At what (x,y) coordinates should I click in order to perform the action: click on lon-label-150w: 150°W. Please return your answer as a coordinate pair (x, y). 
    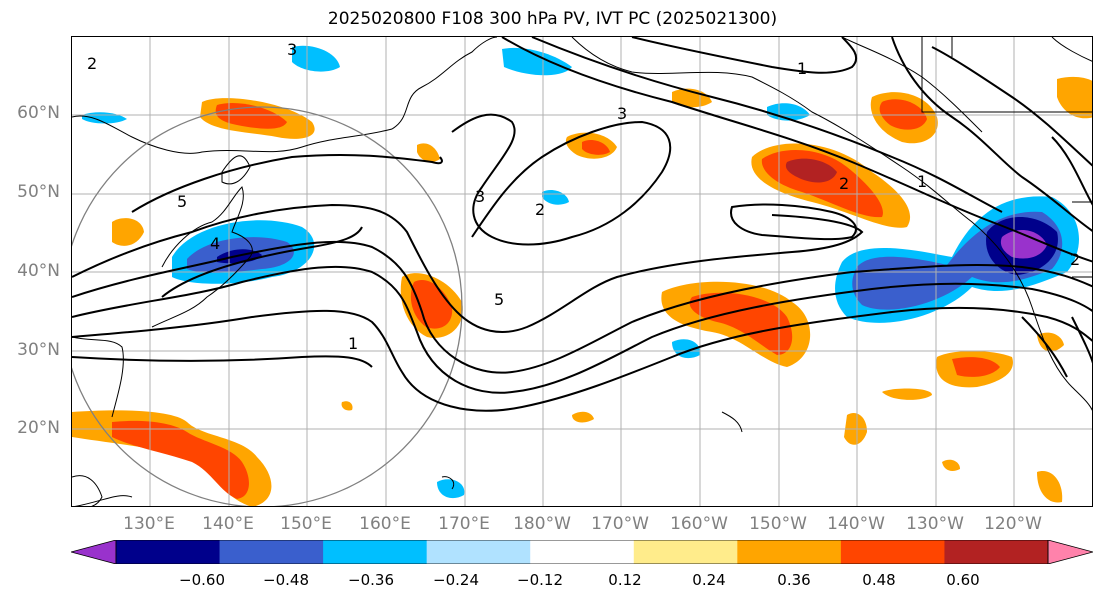
    Looking at the image, I should click on (778, 524).